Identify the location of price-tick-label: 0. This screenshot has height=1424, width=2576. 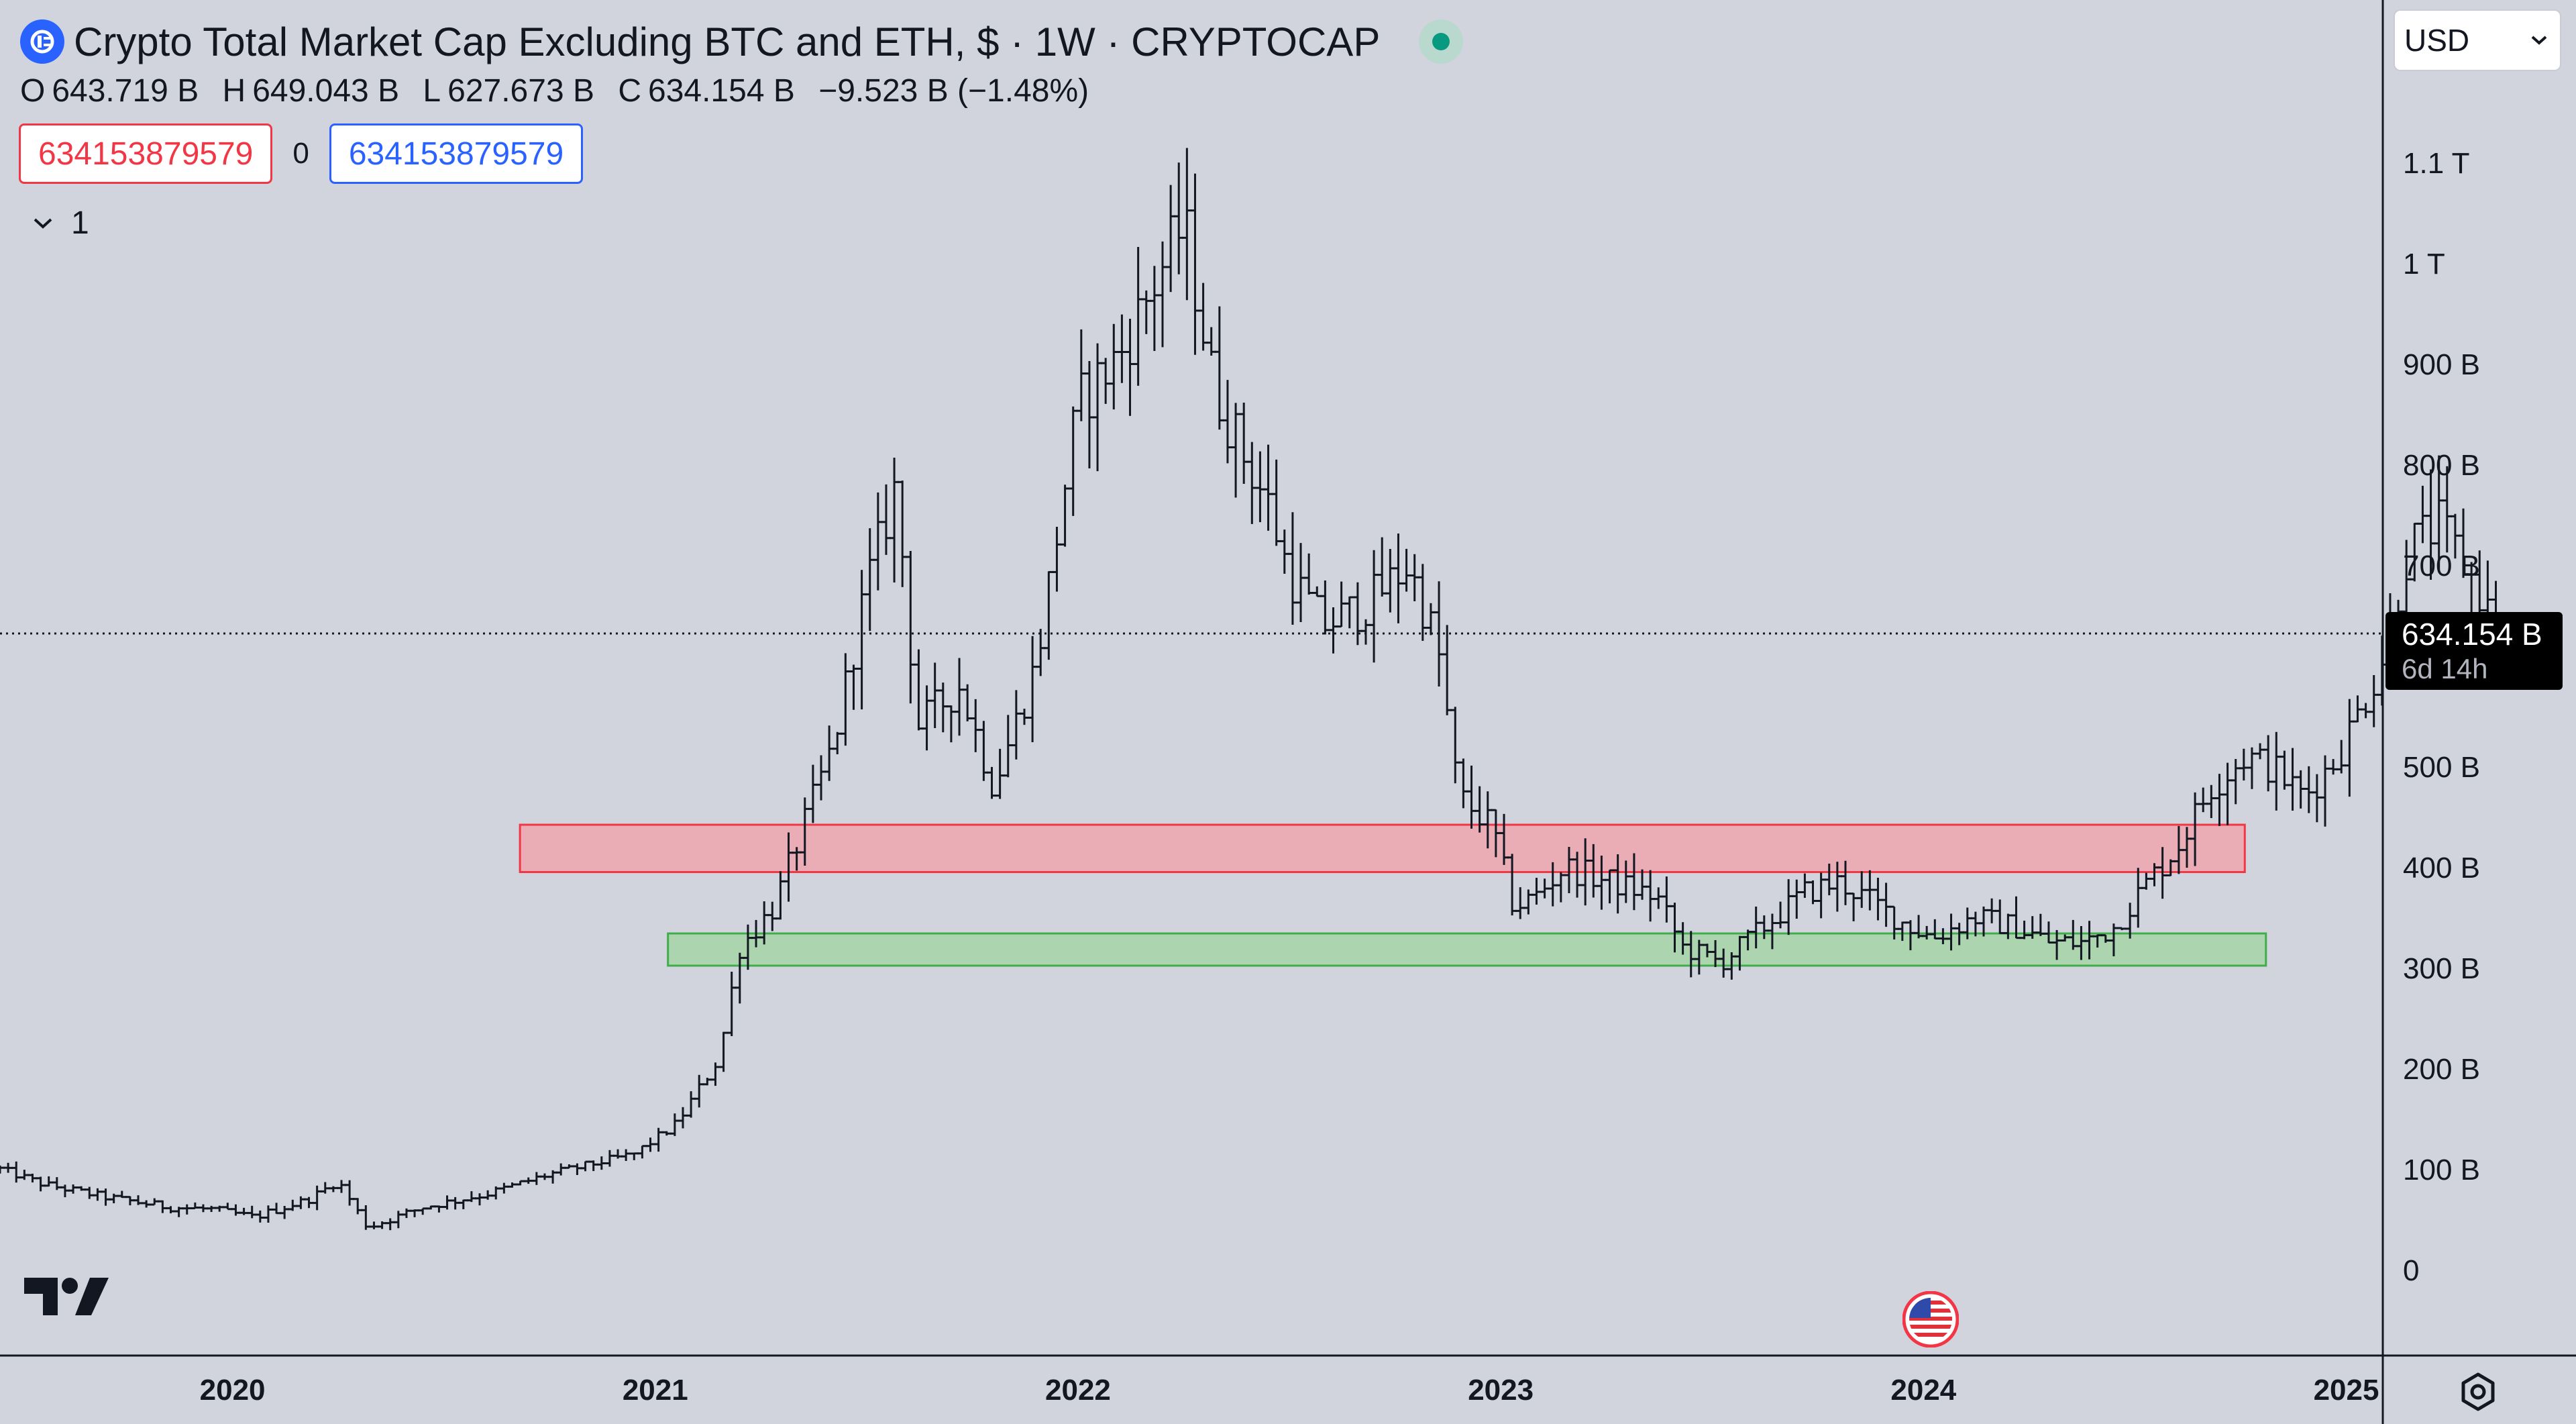
(2411, 1270).